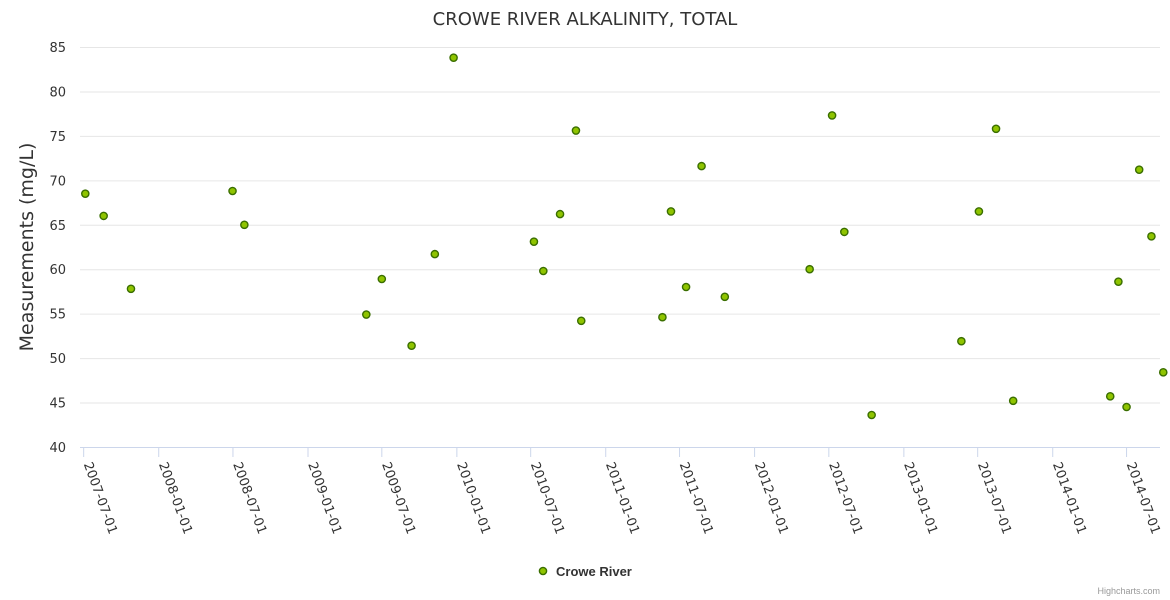 The width and height of the screenshot is (1170, 600). Describe the element at coordinates (543, 571) in the screenshot. I see `legend-marker-icon` at that location.